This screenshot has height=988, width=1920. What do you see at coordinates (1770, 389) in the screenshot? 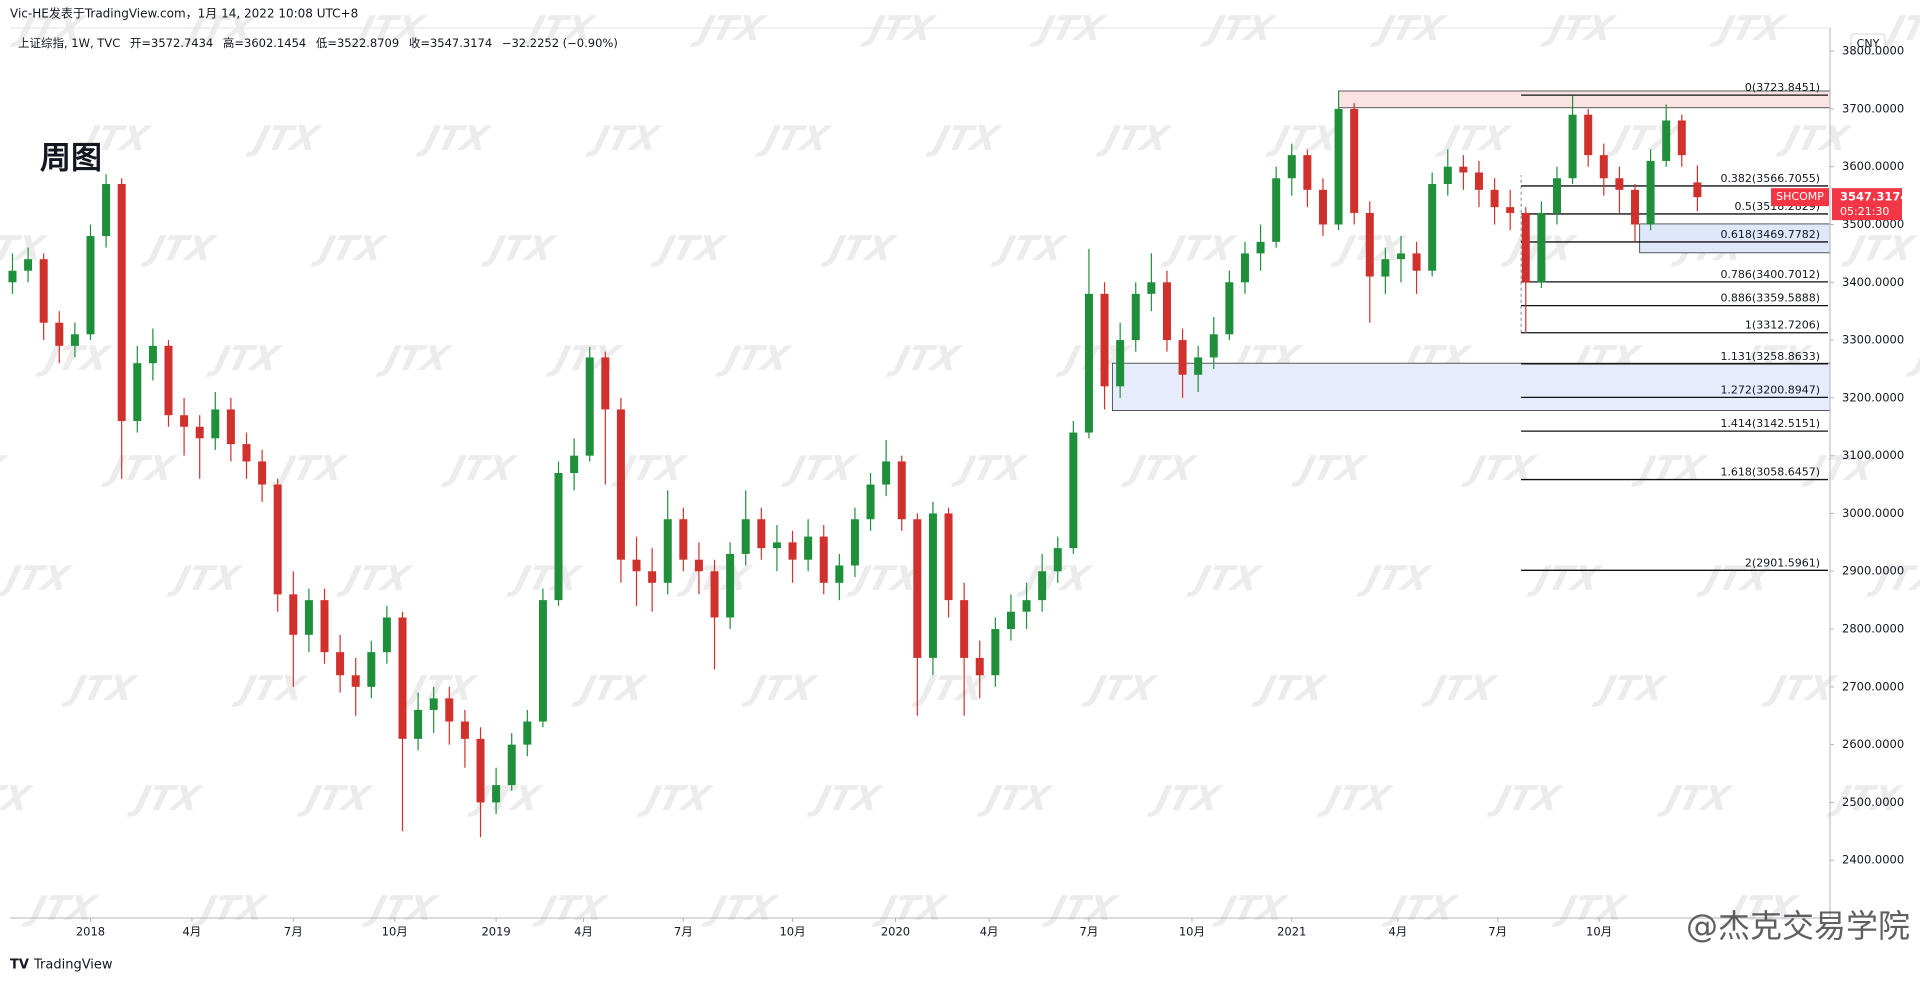
I see `fib-label: 1.272(3200.8947)` at bounding box center [1770, 389].